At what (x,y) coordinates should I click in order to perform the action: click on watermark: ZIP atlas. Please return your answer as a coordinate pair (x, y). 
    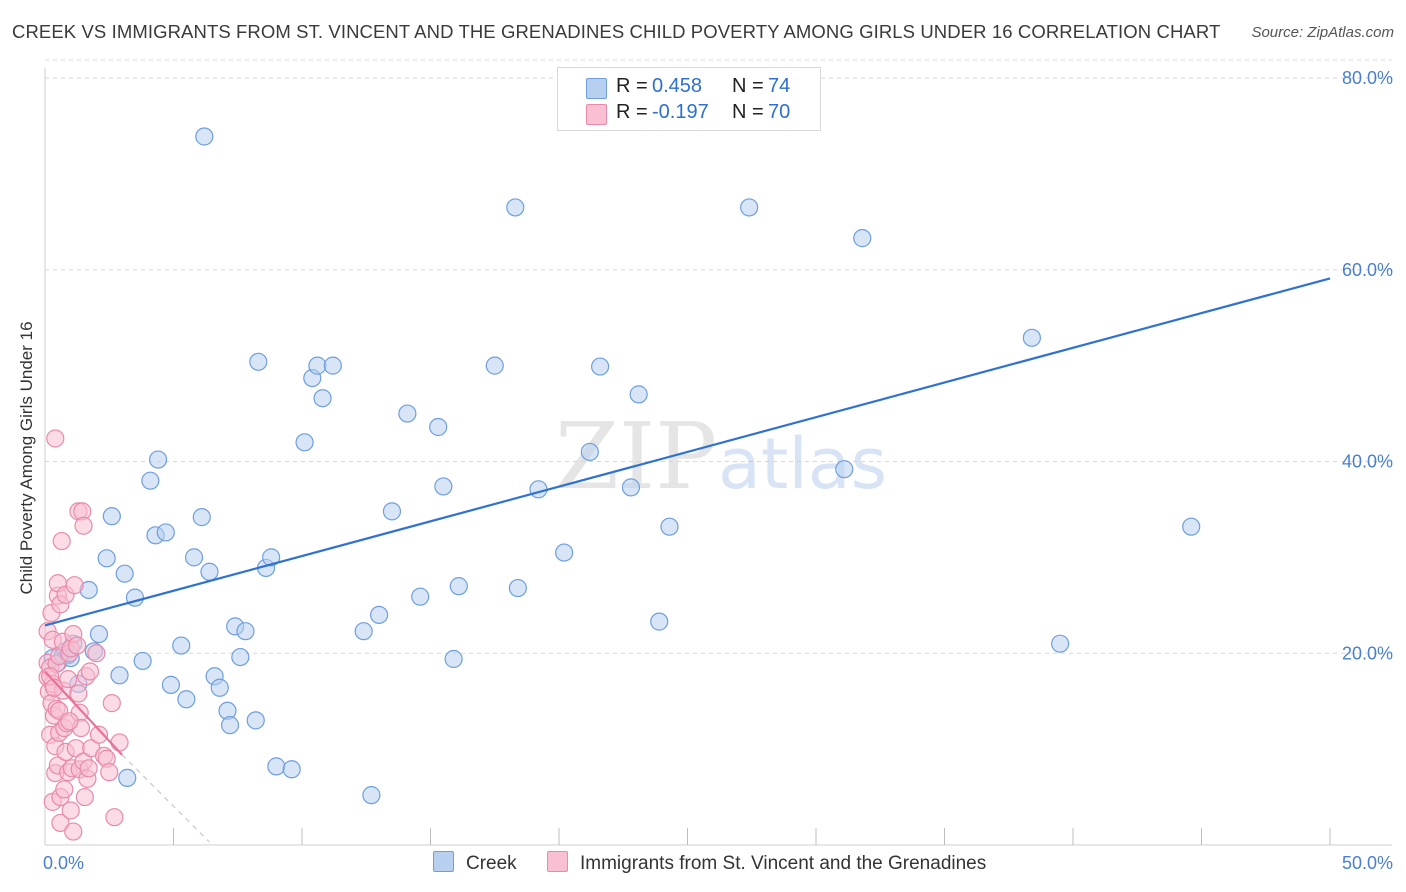
    Looking at the image, I should click on (721, 456).